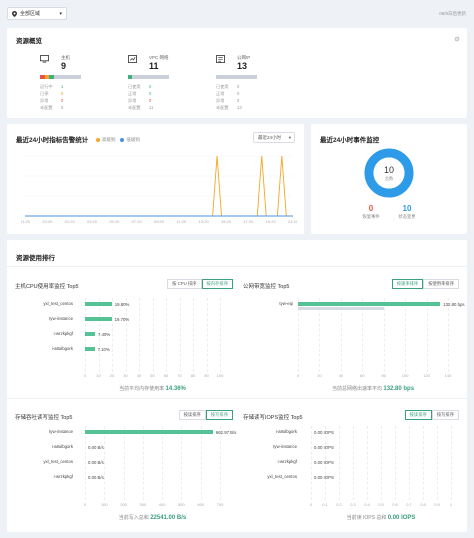 The image size is (474, 538). I want to click on x-tick-label: 60, so click(362, 375).